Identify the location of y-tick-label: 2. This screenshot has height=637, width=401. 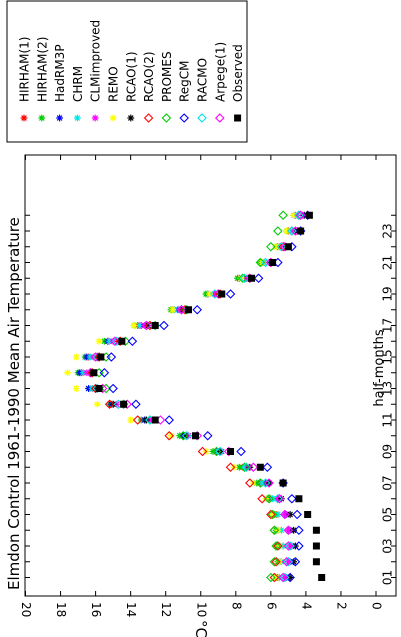
(341, 606).